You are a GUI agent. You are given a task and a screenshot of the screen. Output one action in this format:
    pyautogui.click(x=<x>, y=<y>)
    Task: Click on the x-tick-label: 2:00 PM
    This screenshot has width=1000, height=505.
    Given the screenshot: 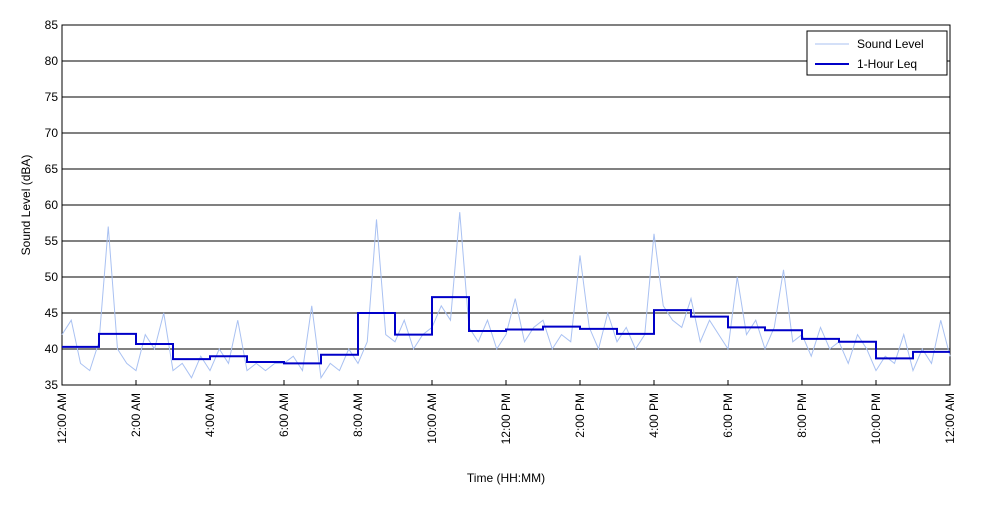 What is the action you would take?
    pyautogui.click(x=580, y=415)
    